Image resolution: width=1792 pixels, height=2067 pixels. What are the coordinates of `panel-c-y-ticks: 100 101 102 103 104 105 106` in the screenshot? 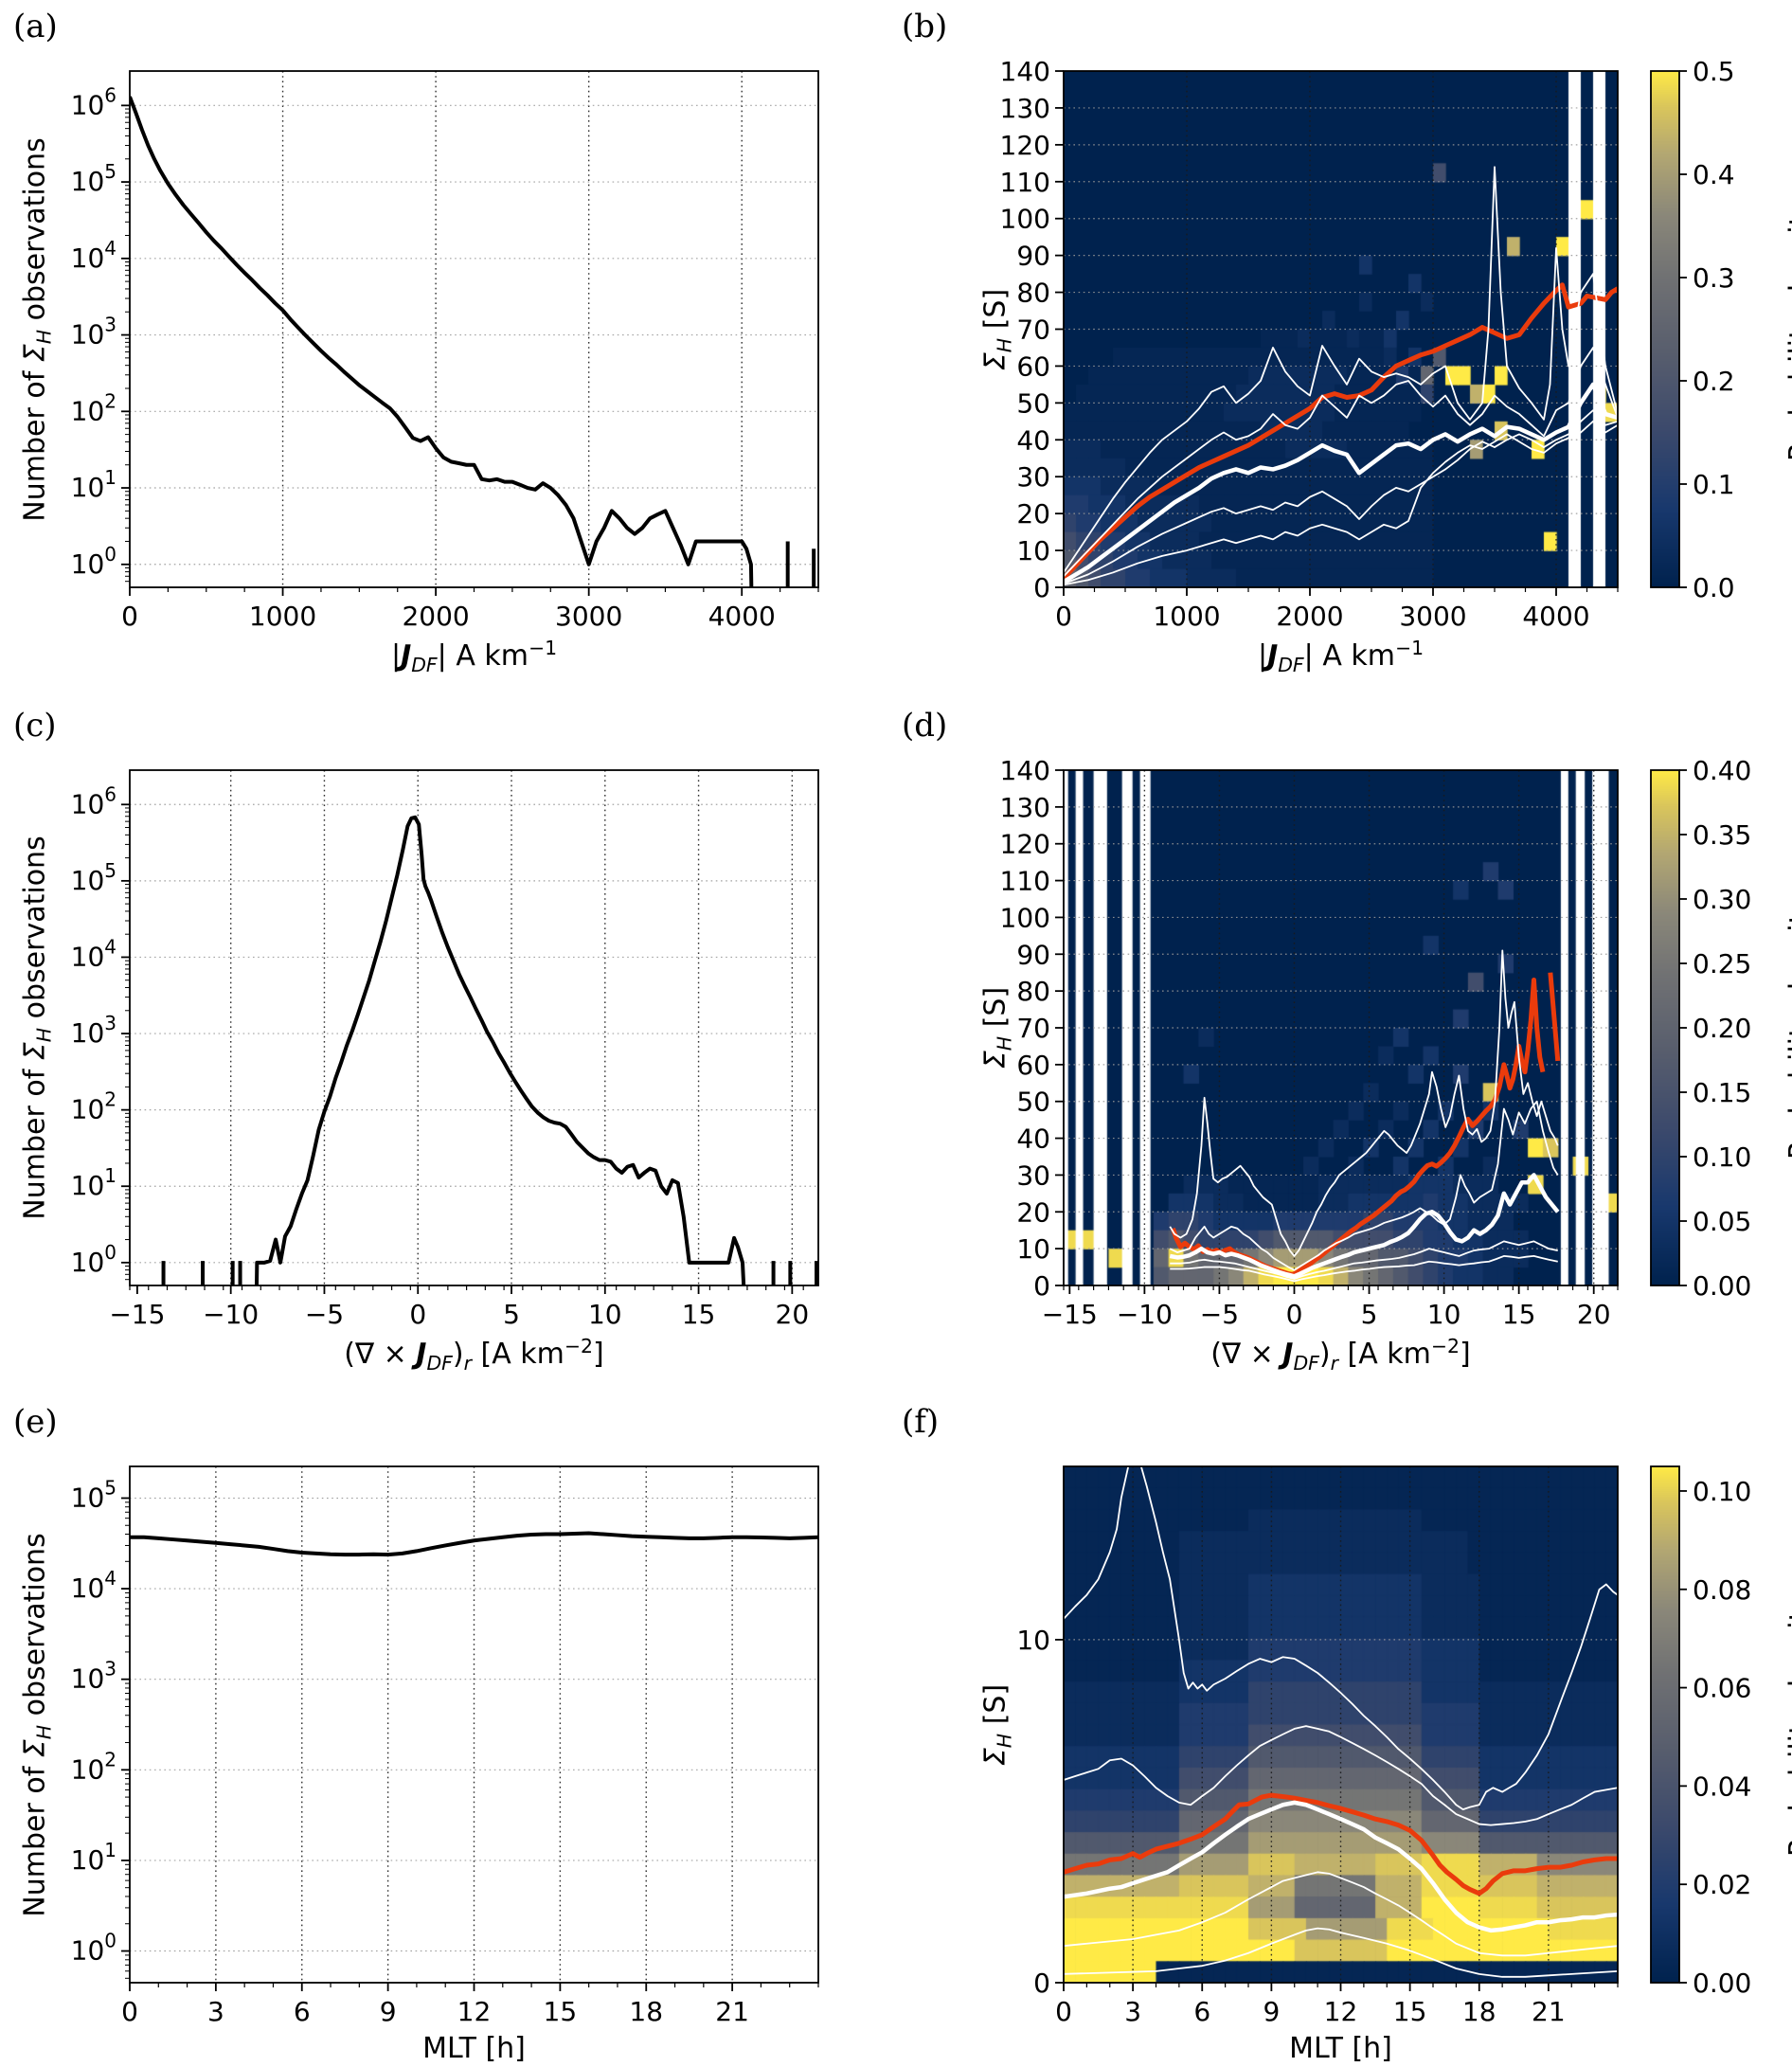 It's located at (100, 1031).